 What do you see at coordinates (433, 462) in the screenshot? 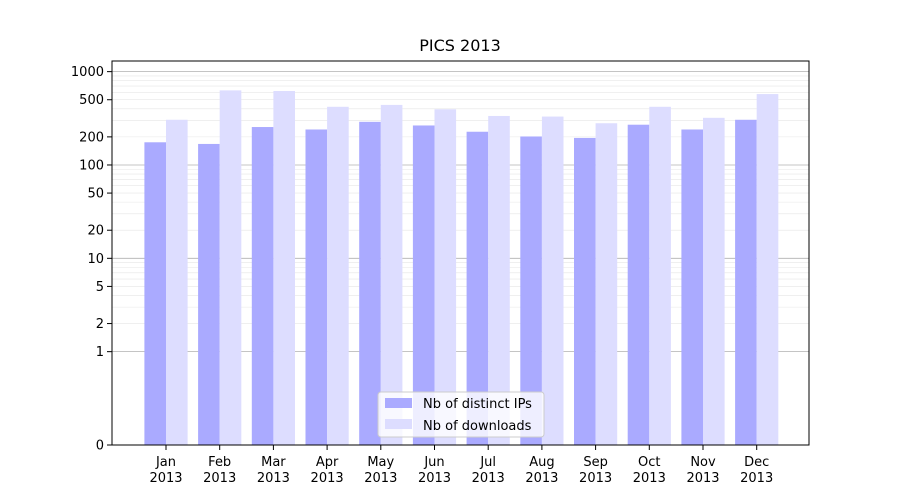
I see `x-tick-label-month: Jun` at bounding box center [433, 462].